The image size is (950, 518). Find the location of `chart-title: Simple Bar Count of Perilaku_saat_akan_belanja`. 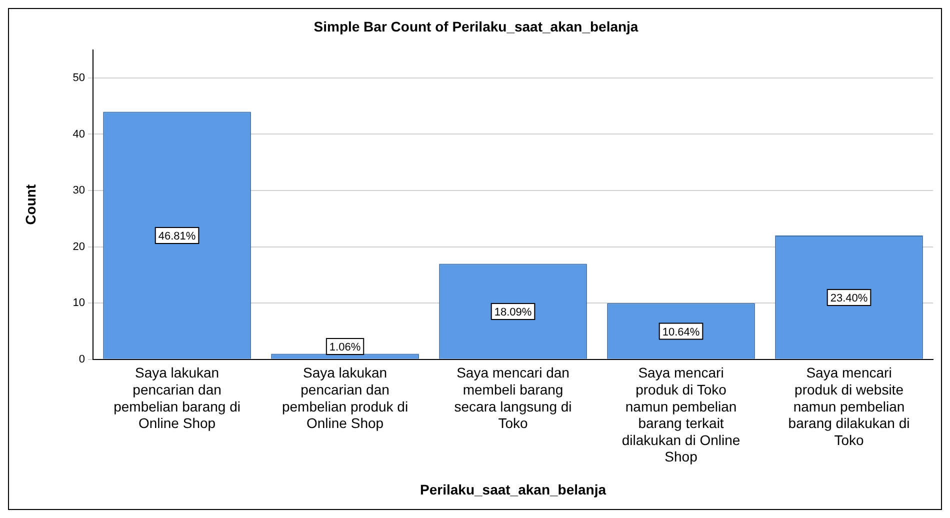

chart-title: Simple Bar Count of Perilaku_saat_akan_belanja is located at coordinates (476, 26).